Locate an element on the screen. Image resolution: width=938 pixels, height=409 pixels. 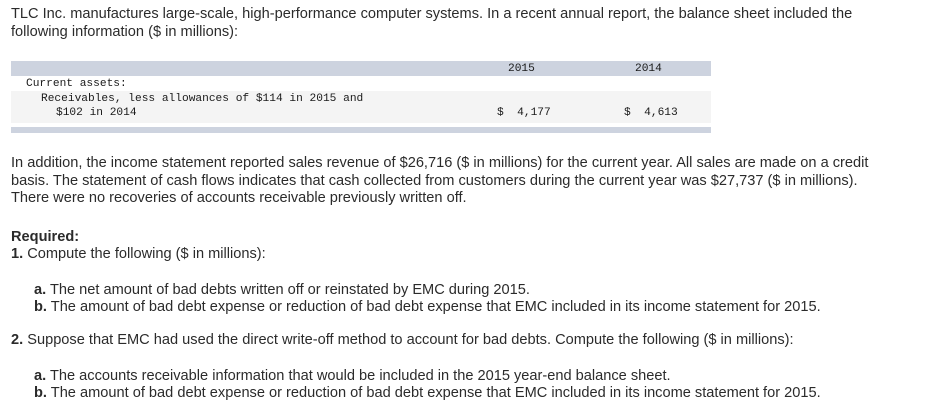
required-heading: Required: is located at coordinates (45, 237).